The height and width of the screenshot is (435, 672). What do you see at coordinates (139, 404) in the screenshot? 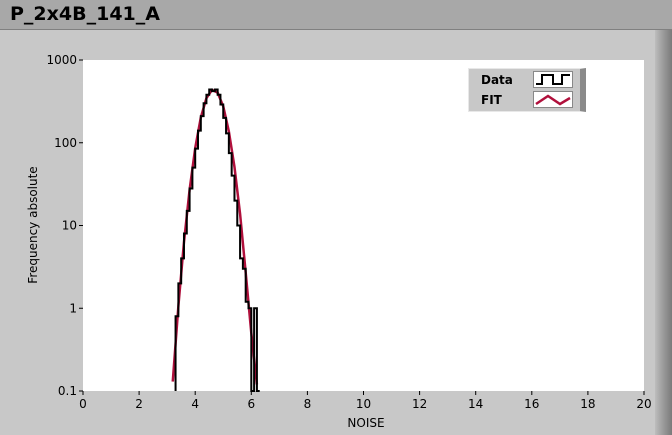
I see `x-tick-label: 2` at bounding box center [139, 404].